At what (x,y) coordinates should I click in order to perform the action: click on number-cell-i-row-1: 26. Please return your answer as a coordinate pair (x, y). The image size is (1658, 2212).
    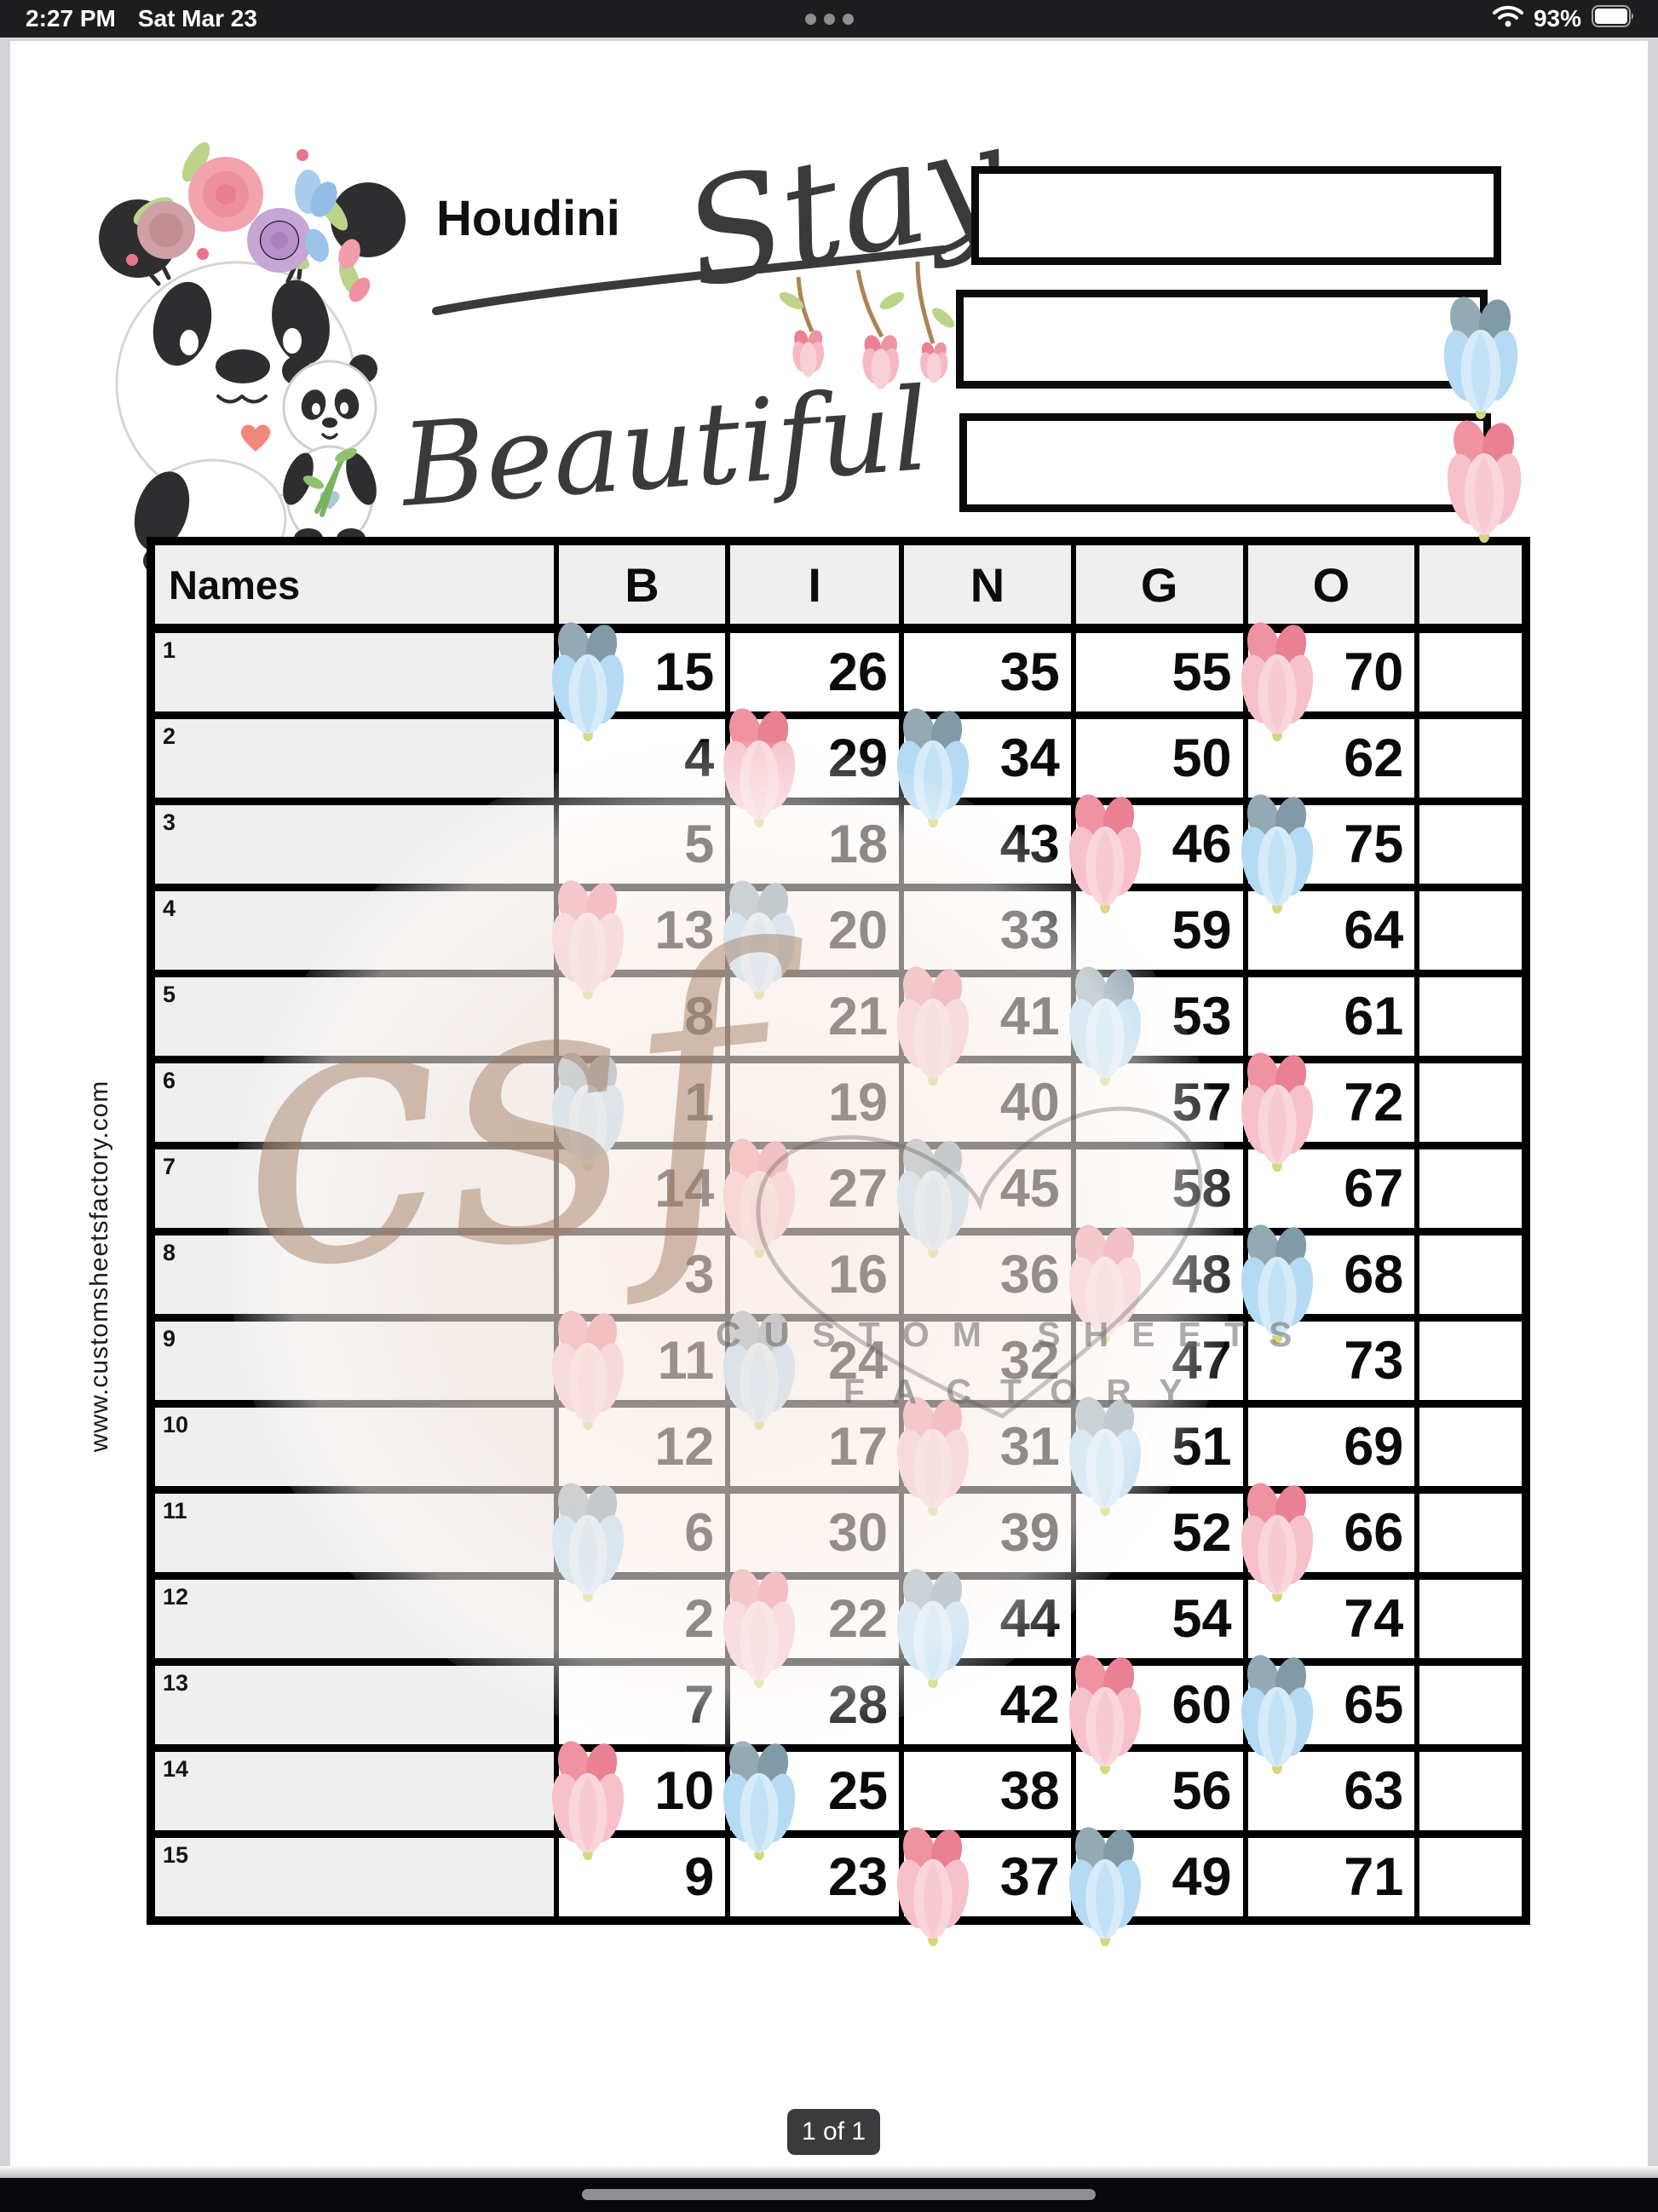
    Looking at the image, I should click on (815, 672).